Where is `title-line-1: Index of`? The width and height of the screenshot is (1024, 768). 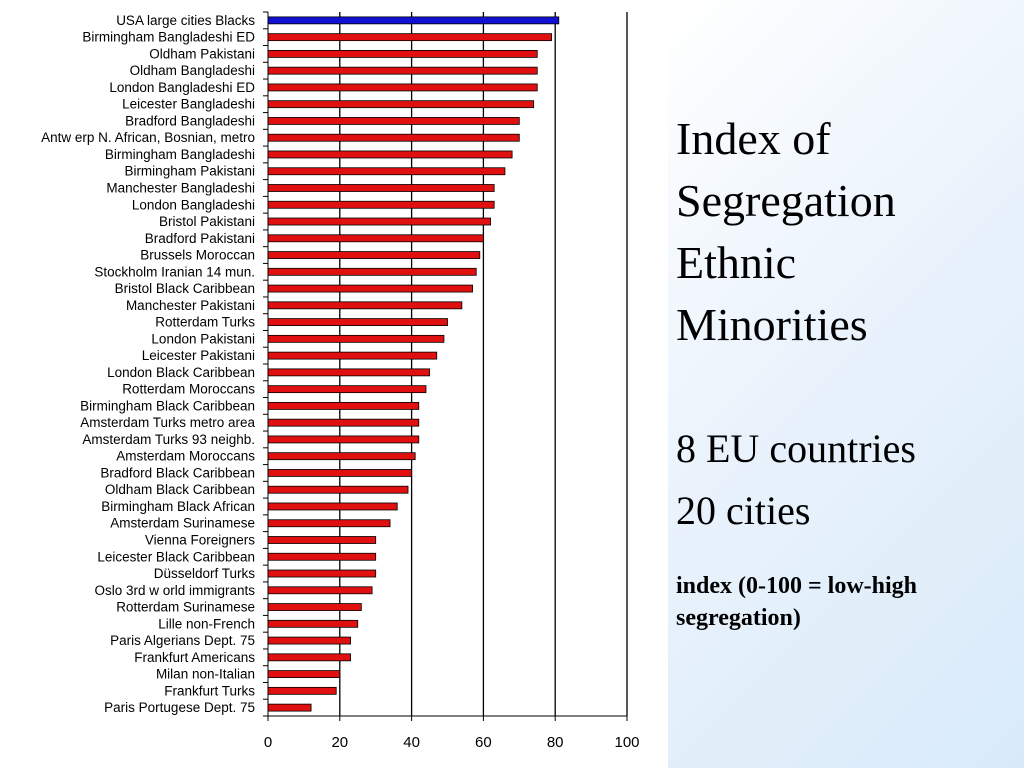 title-line-1: Index of is located at coordinates (753, 138).